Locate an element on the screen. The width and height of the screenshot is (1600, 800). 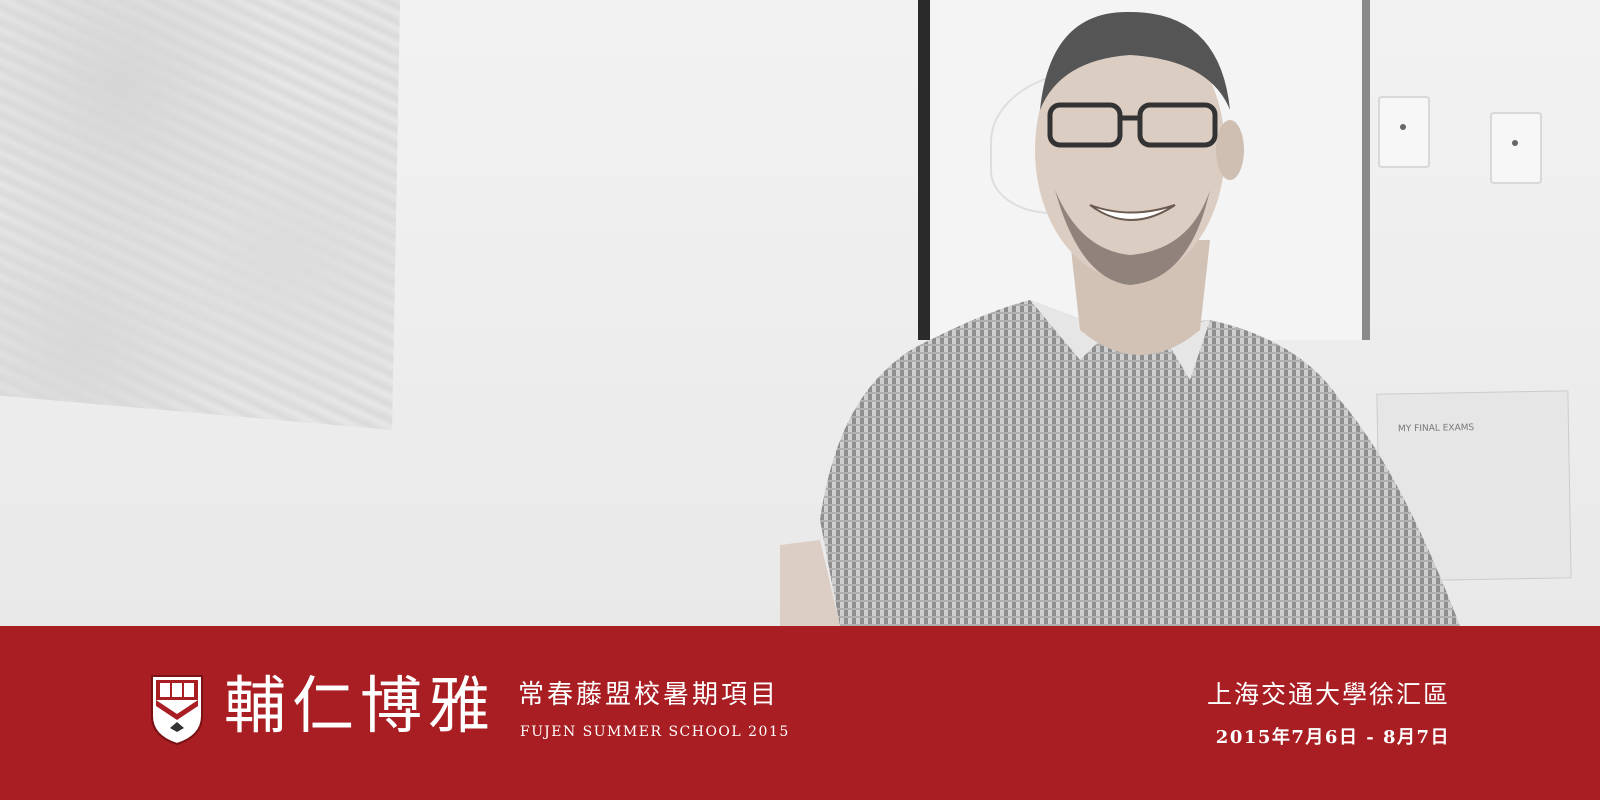
program-dates: 2015年7月6日 - 8月7日 is located at coordinates (1332, 737).